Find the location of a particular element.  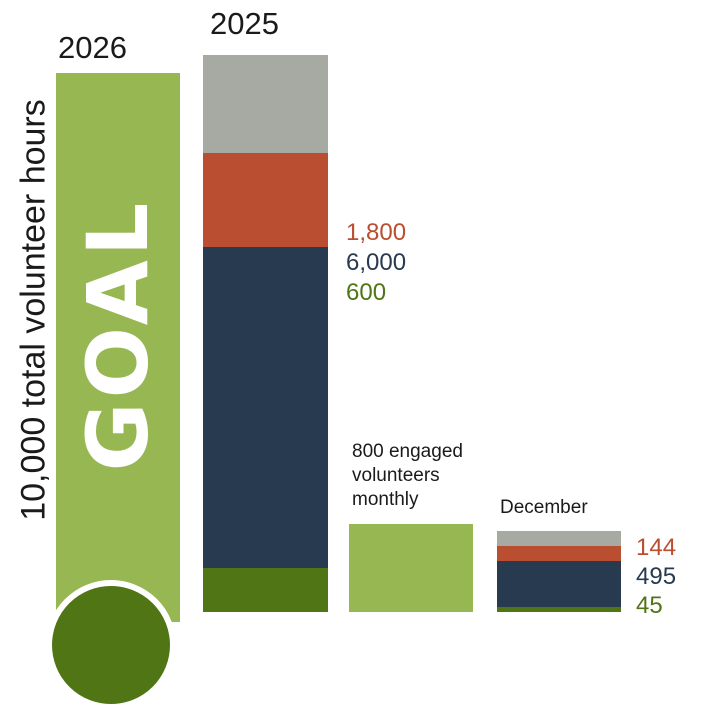

goal-bar-2026 is located at coordinates (118, 347).